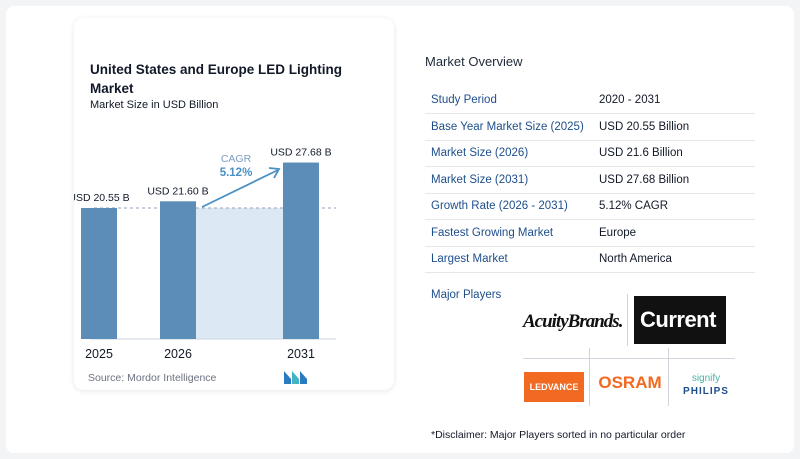  What do you see at coordinates (510, 206) in the screenshot?
I see `row-key: Growth Rate (2026 - 2031)` at bounding box center [510, 206].